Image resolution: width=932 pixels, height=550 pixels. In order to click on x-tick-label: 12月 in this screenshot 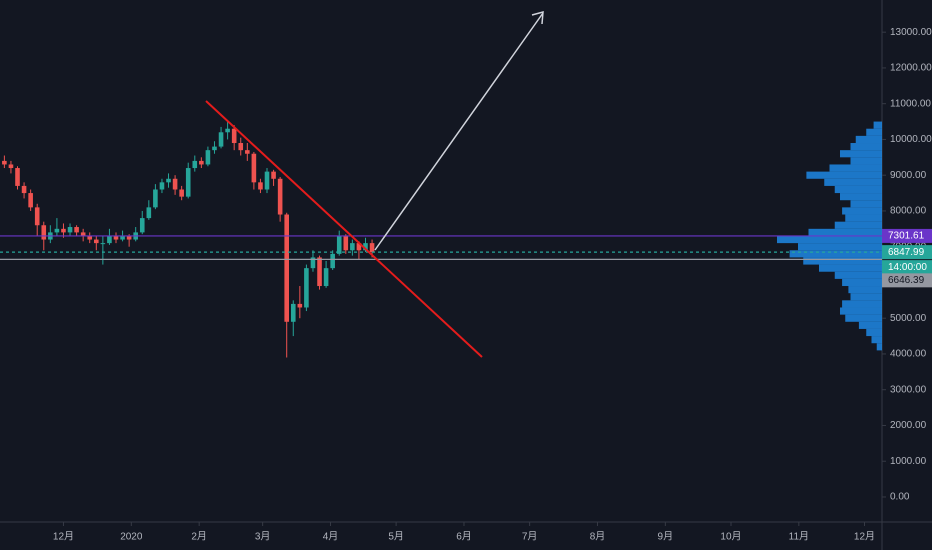, I will do `click(63, 537)`.